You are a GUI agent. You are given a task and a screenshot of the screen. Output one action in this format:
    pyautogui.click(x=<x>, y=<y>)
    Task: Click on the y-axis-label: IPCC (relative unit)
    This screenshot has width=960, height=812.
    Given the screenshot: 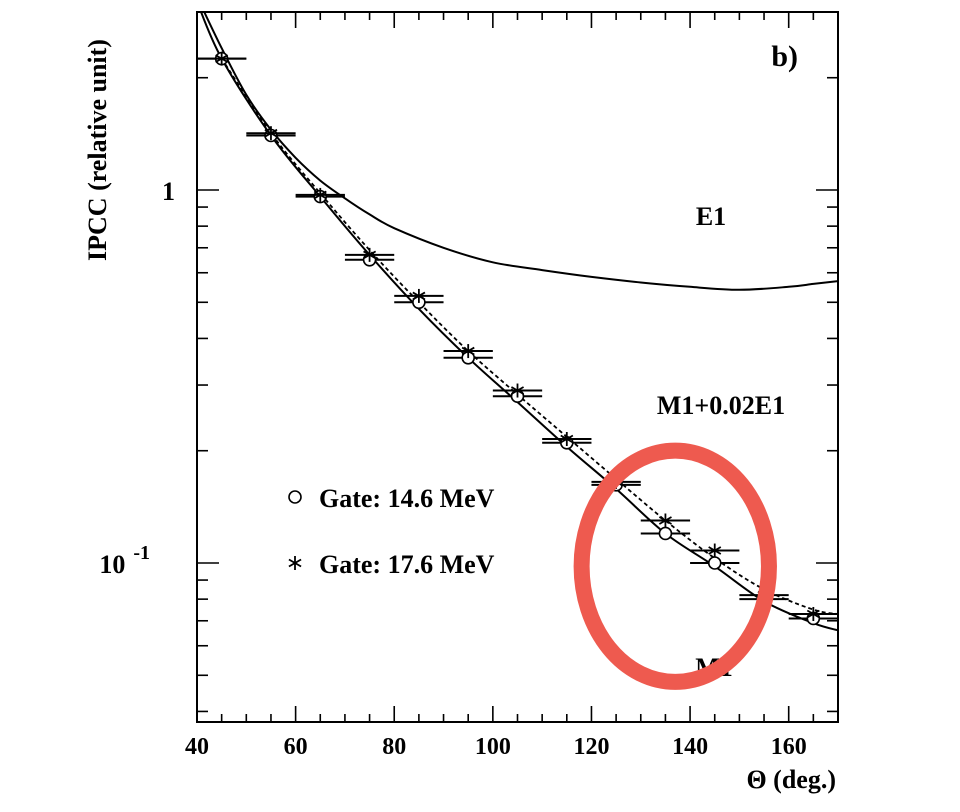 What is the action you would take?
    pyautogui.click(x=97, y=150)
    